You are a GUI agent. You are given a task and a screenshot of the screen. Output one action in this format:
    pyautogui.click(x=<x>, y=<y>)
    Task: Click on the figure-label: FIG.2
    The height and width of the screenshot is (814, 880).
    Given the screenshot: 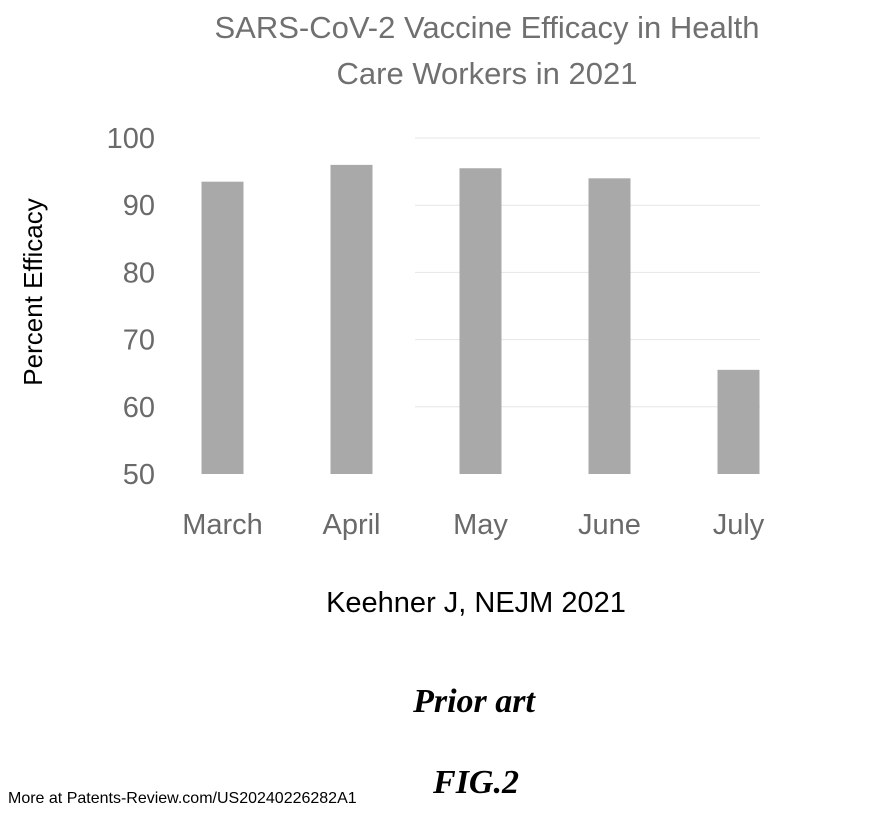 What is the action you would take?
    pyautogui.click(x=475, y=782)
    